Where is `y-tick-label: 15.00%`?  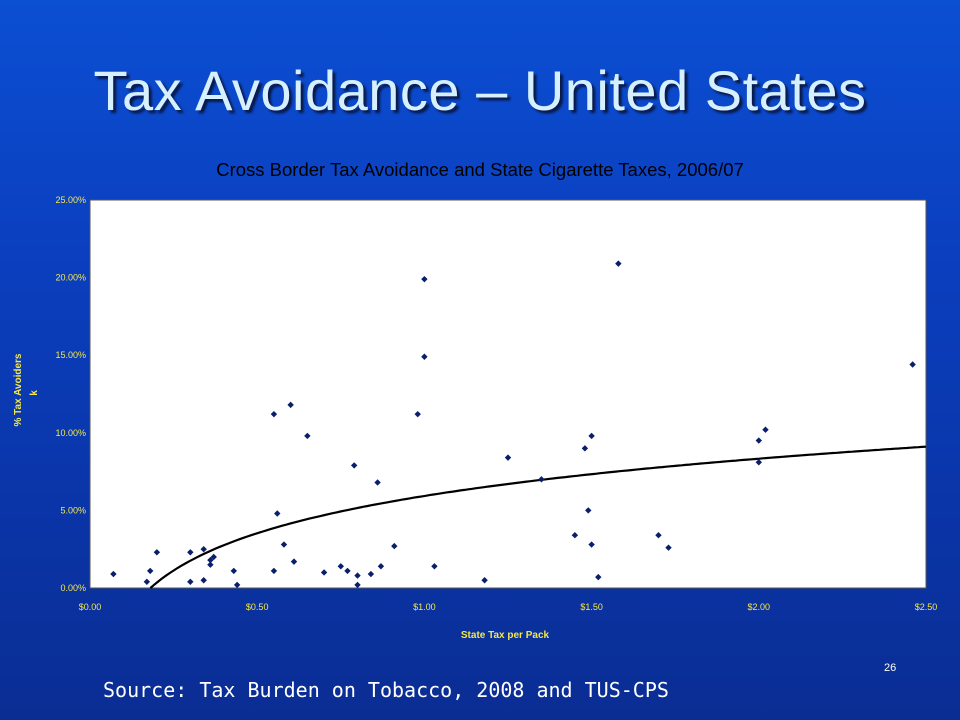
y-tick-label: 15.00% is located at coordinates (70, 355).